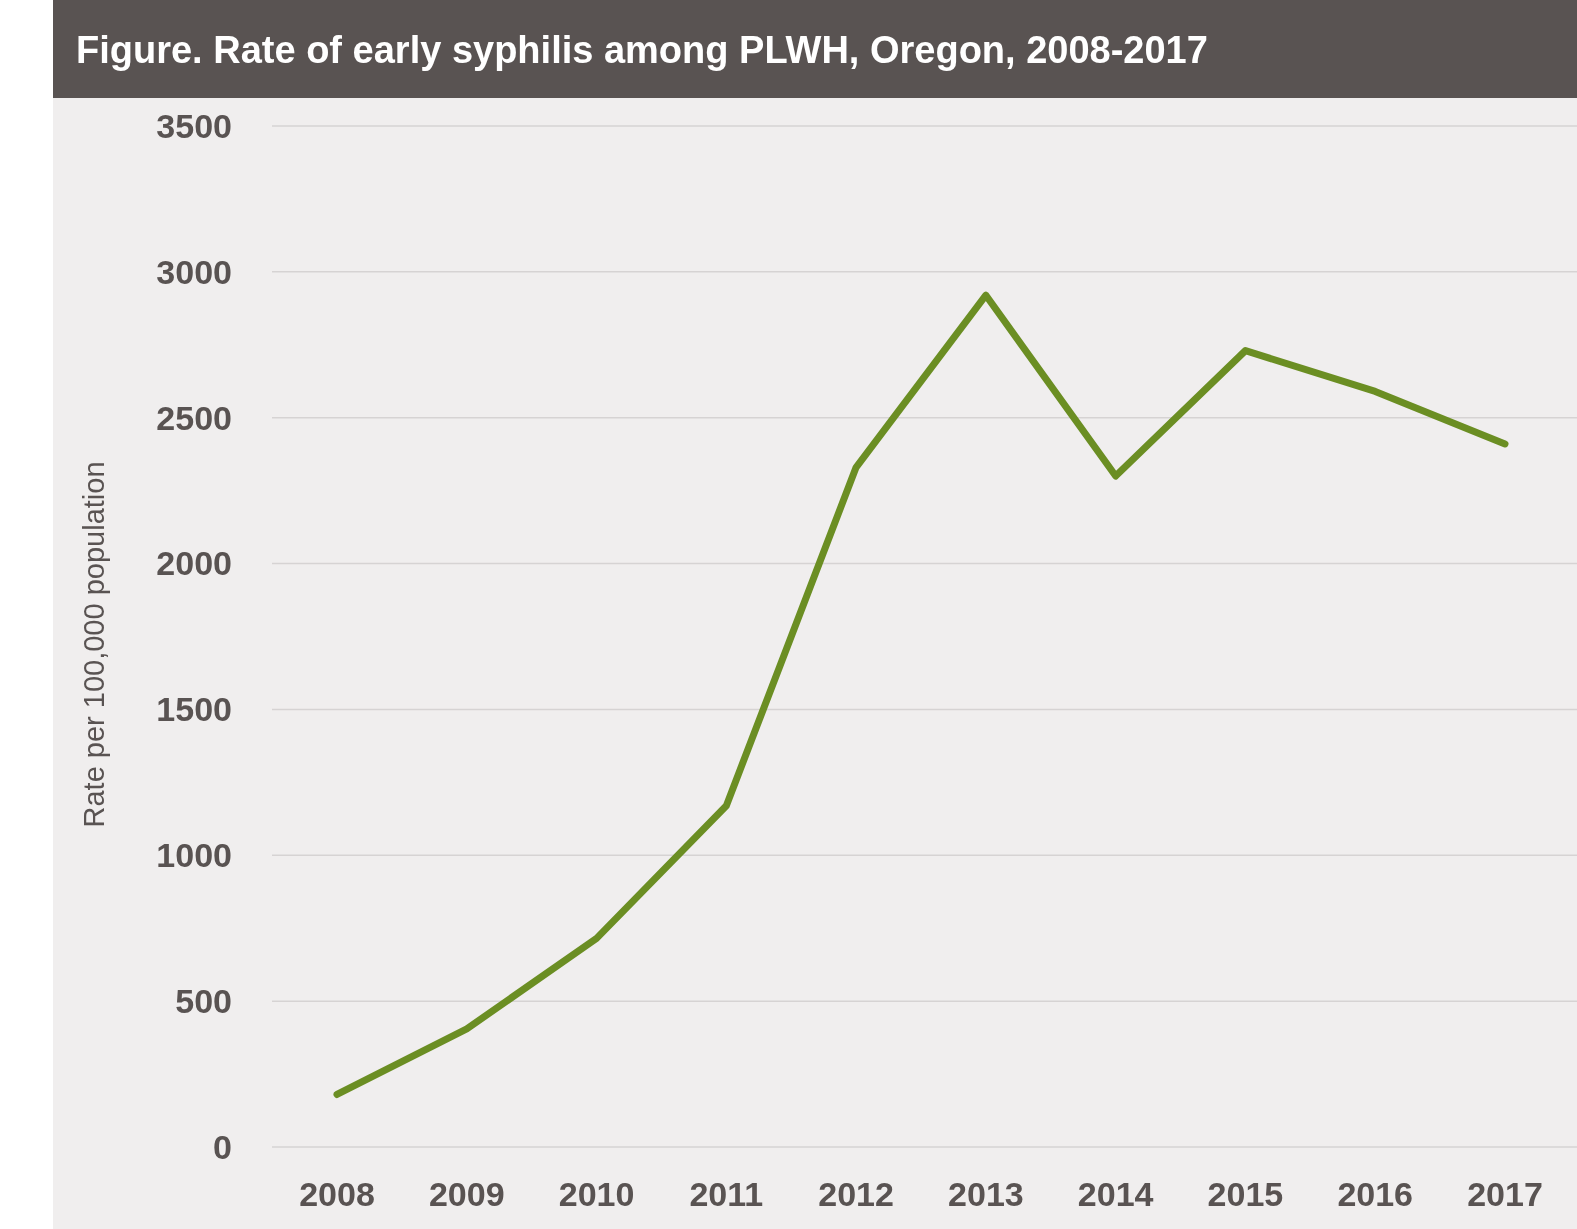 The height and width of the screenshot is (1229, 1577). What do you see at coordinates (194, 855) in the screenshot?
I see `y-tick-label: 1000` at bounding box center [194, 855].